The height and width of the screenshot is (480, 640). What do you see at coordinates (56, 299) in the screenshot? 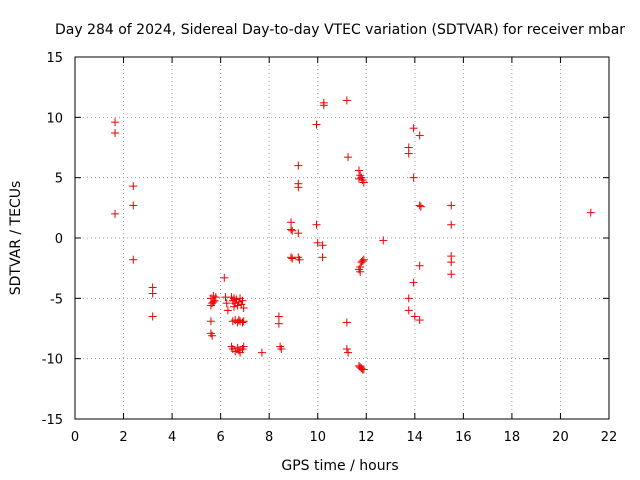
I see `y-tick-label: -5` at bounding box center [56, 299].